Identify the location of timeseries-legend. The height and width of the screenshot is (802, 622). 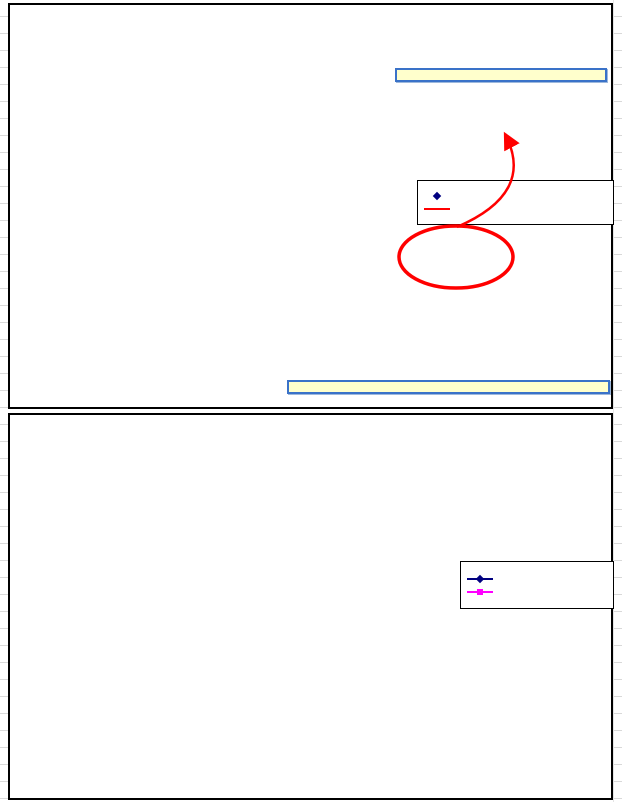
(537, 585).